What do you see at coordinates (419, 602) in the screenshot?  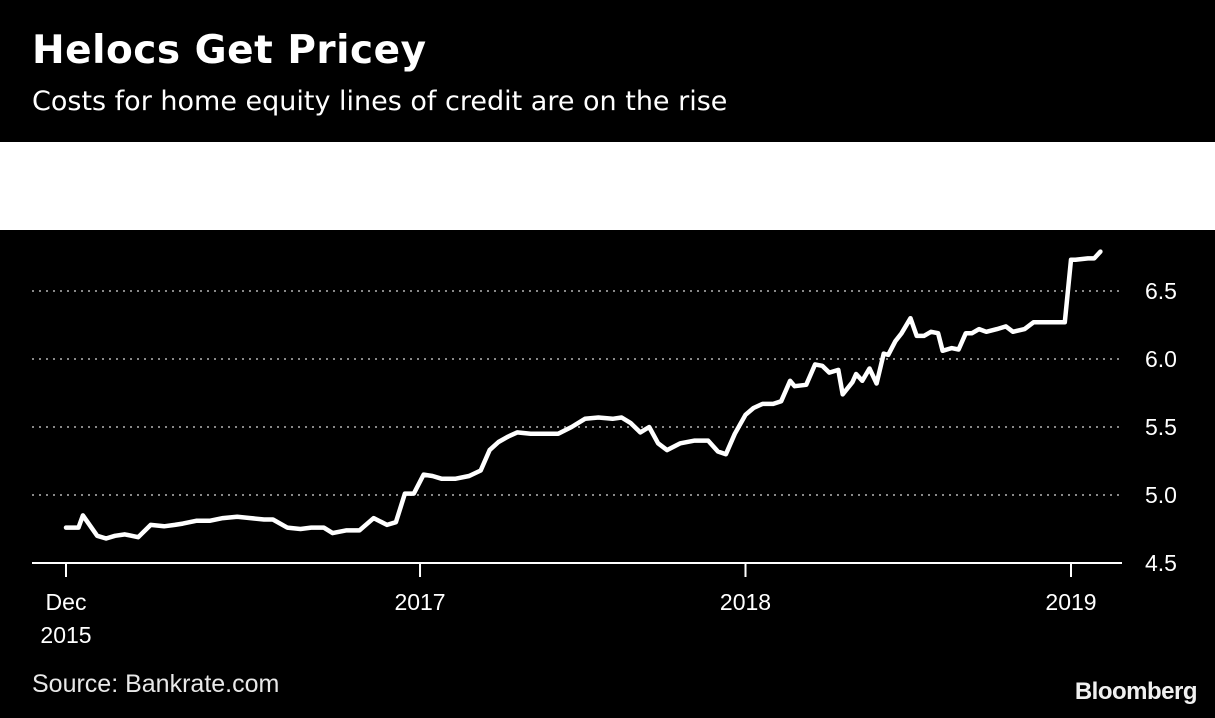 I see `x-tick-label: 2017` at bounding box center [419, 602].